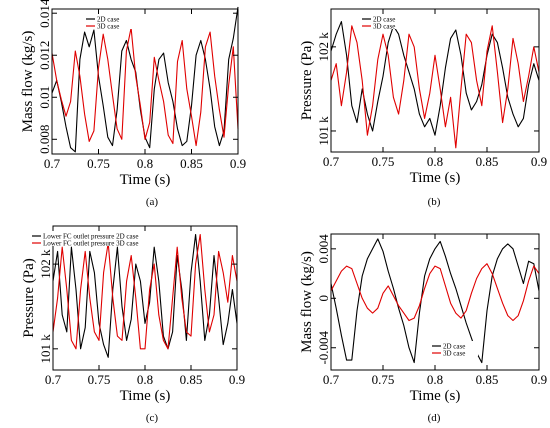 The image size is (550, 428). Describe the element at coordinates (45, 349) in the screenshot. I see `panel-3-y-tick-label: 101 k` at that location.